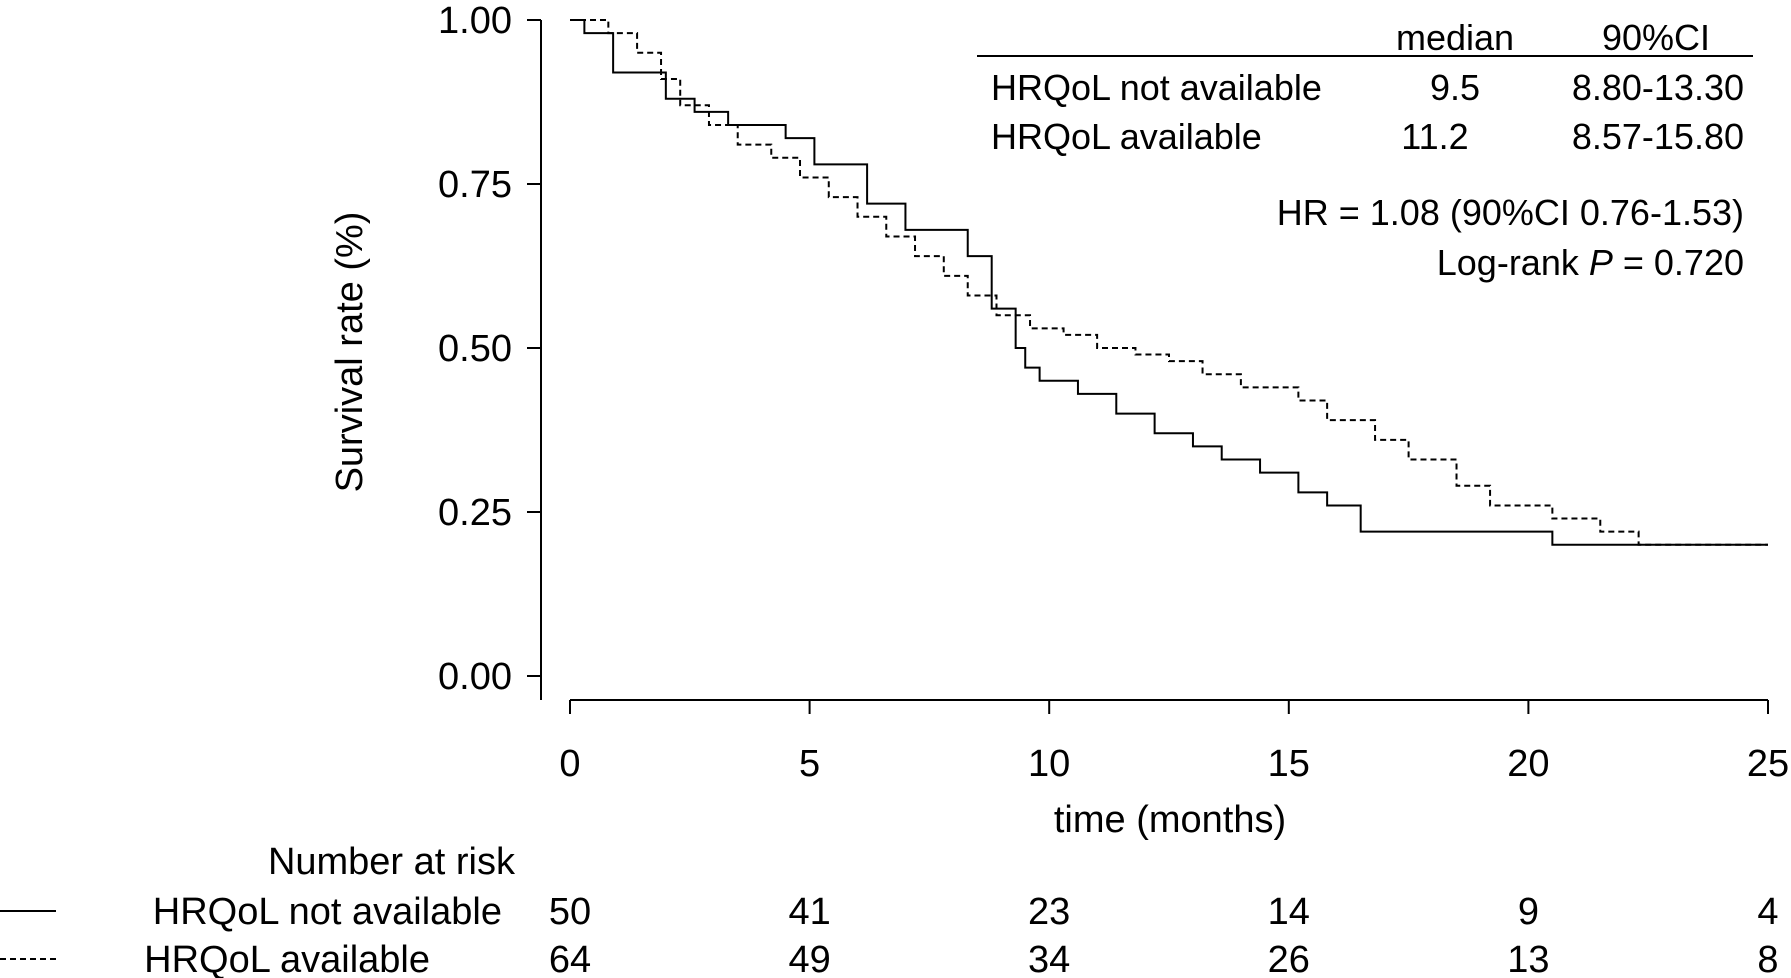  Describe the element at coordinates (1678, 262) in the screenshot. I see `logrank-suffix: = 0.720` at that location.